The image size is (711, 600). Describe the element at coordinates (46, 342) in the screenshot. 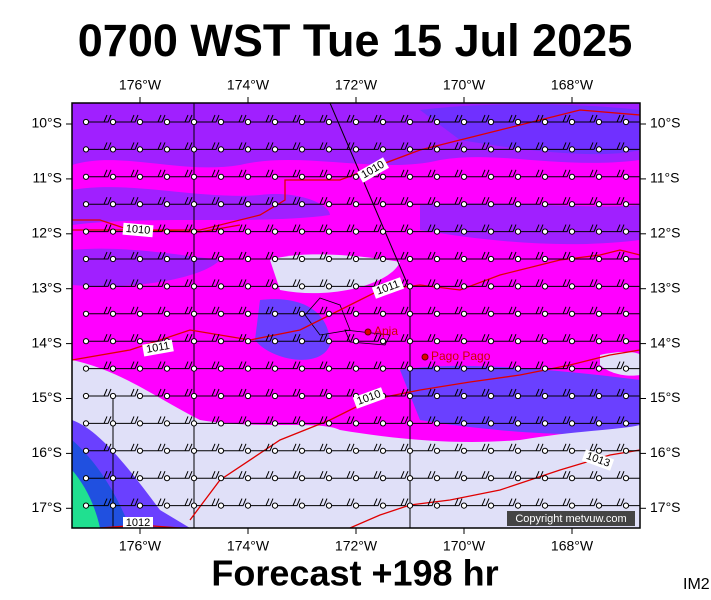

I see `lat-label: 14°S` at that location.